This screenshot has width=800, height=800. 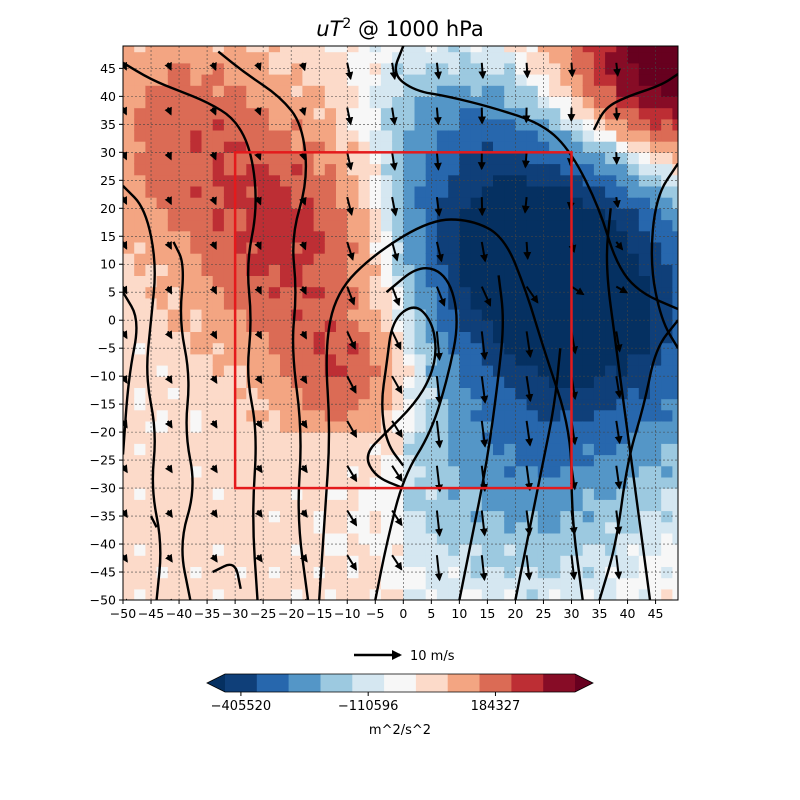 I want to click on y-tick-label: −10, so click(x=103, y=376).